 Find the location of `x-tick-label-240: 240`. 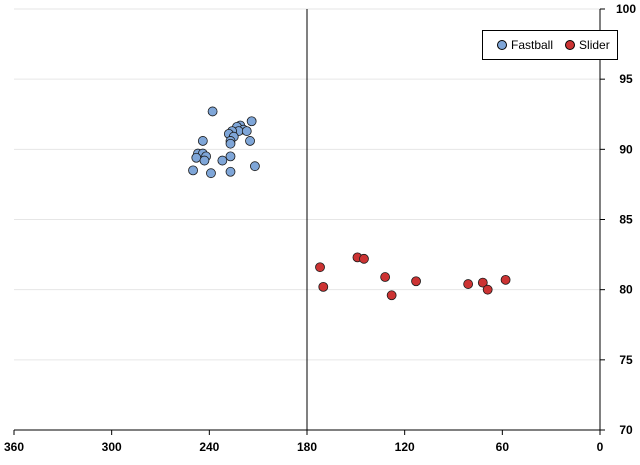

x-tick-label-240: 240 is located at coordinates (209, 447).